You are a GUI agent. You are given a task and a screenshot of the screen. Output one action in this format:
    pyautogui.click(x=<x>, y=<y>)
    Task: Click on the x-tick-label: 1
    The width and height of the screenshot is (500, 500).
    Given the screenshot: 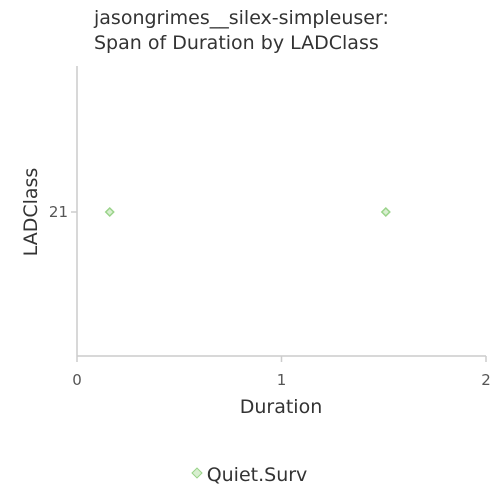 What is the action you would take?
    pyautogui.click(x=282, y=380)
    